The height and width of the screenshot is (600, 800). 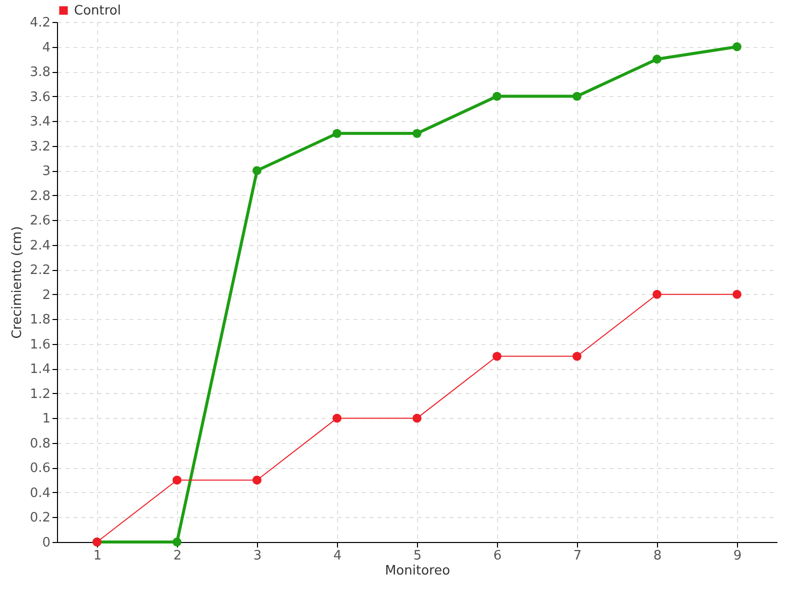 What do you see at coordinates (577, 556) in the screenshot?
I see `x-tick-label: 7` at bounding box center [577, 556].